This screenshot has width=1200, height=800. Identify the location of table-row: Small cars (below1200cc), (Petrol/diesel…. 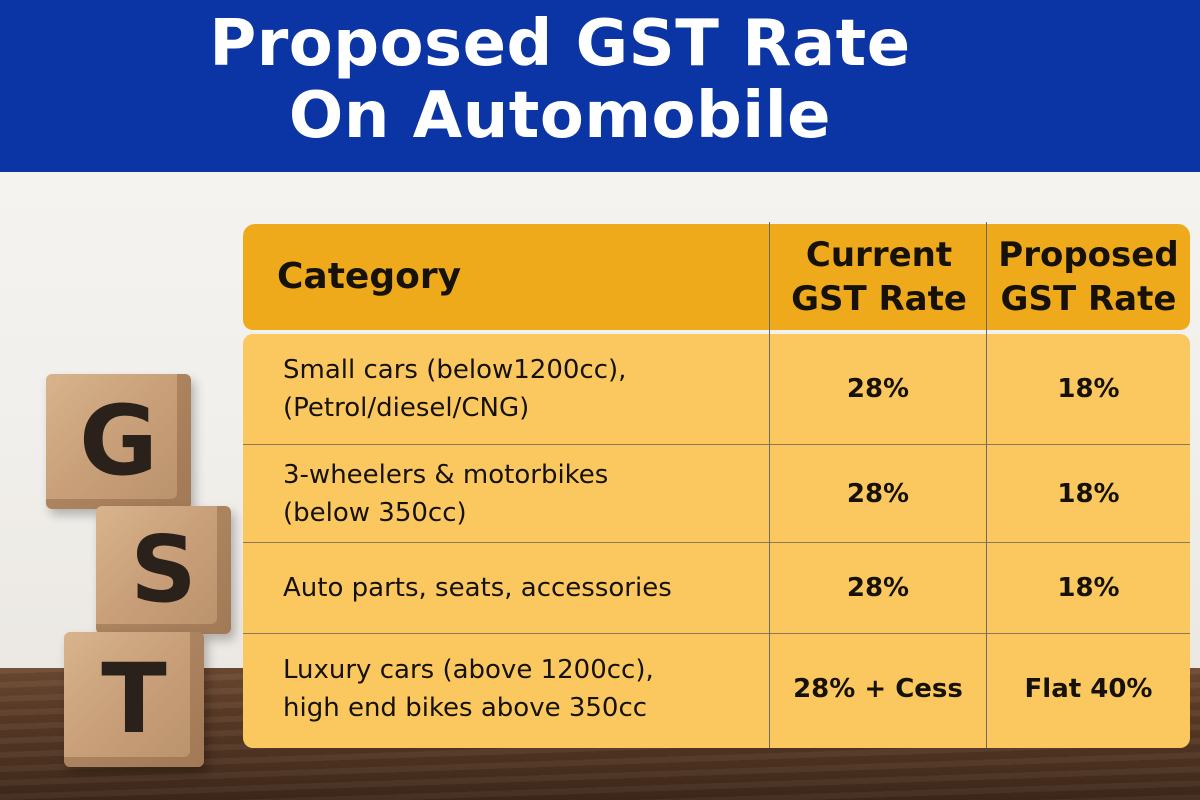
(716, 389).